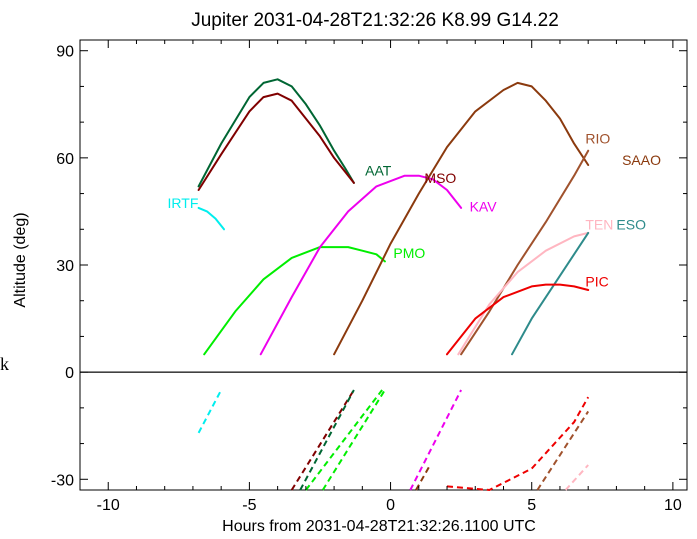  I want to click on series-label-mso: MSO, so click(440, 178).